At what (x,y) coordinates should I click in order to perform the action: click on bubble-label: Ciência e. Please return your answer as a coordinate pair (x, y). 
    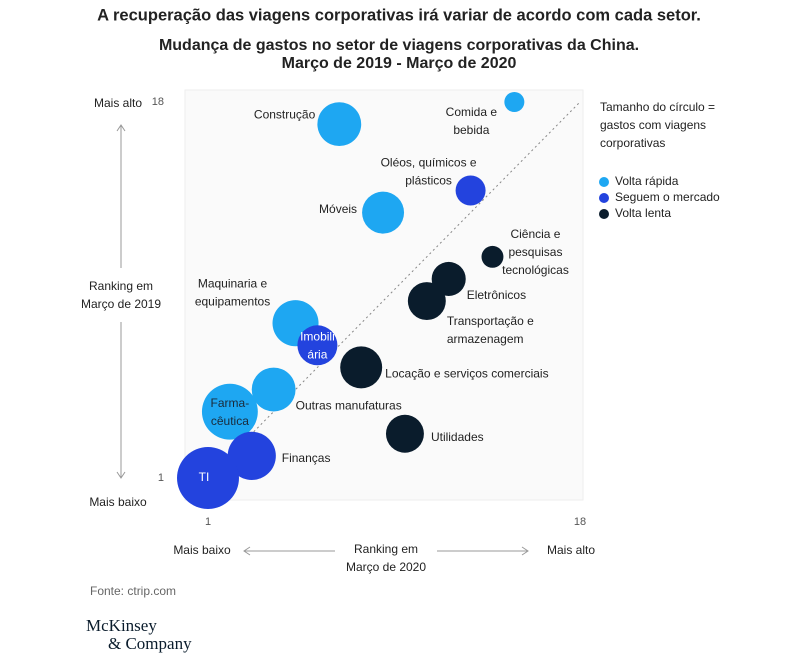
    Looking at the image, I should click on (535, 234).